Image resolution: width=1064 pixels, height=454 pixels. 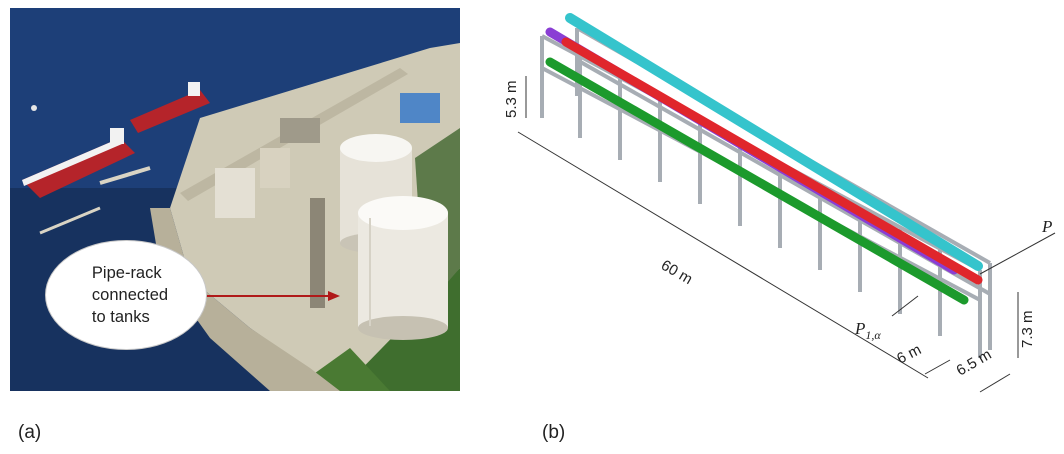 What do you see at coordinates (974, 362) in the screenshot?
I see `rack-width-label: 6.5 m` at bounding box center [974, 362].